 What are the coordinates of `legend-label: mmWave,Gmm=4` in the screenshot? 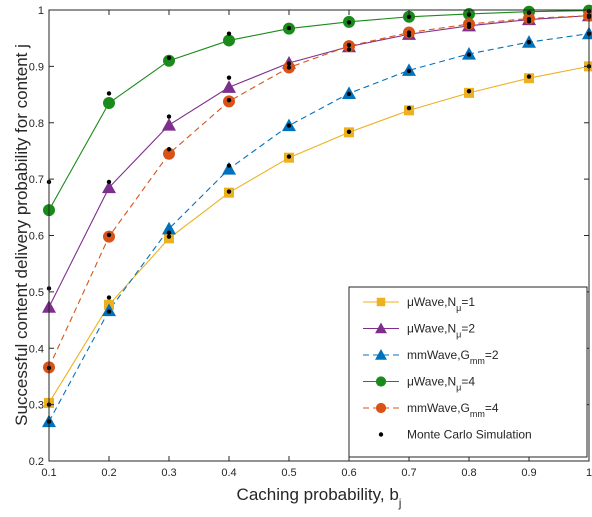 It's located at (453, 410).